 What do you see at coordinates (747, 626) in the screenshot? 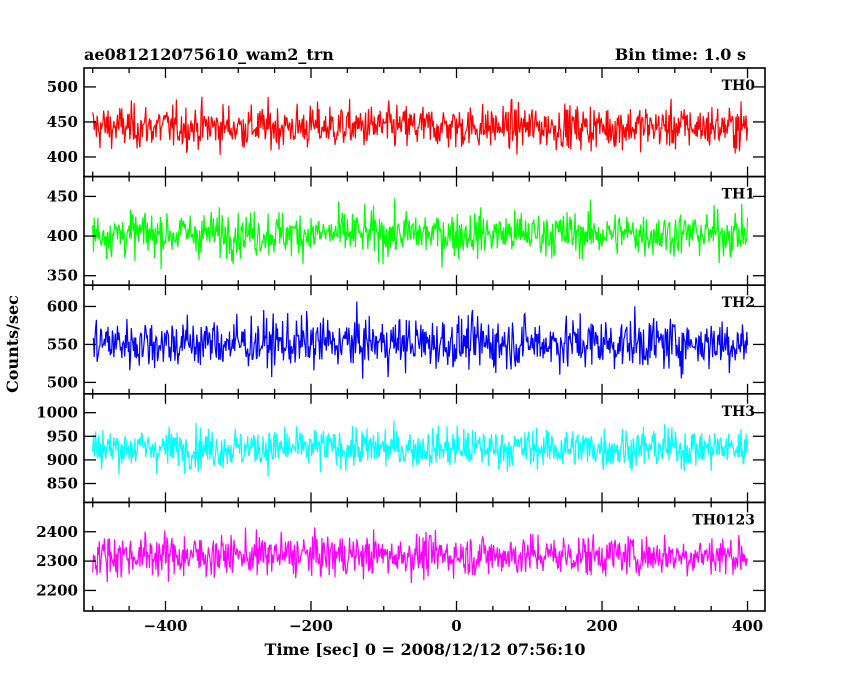
I see `x-tick-label: 400` at bounding box center [747, 626].